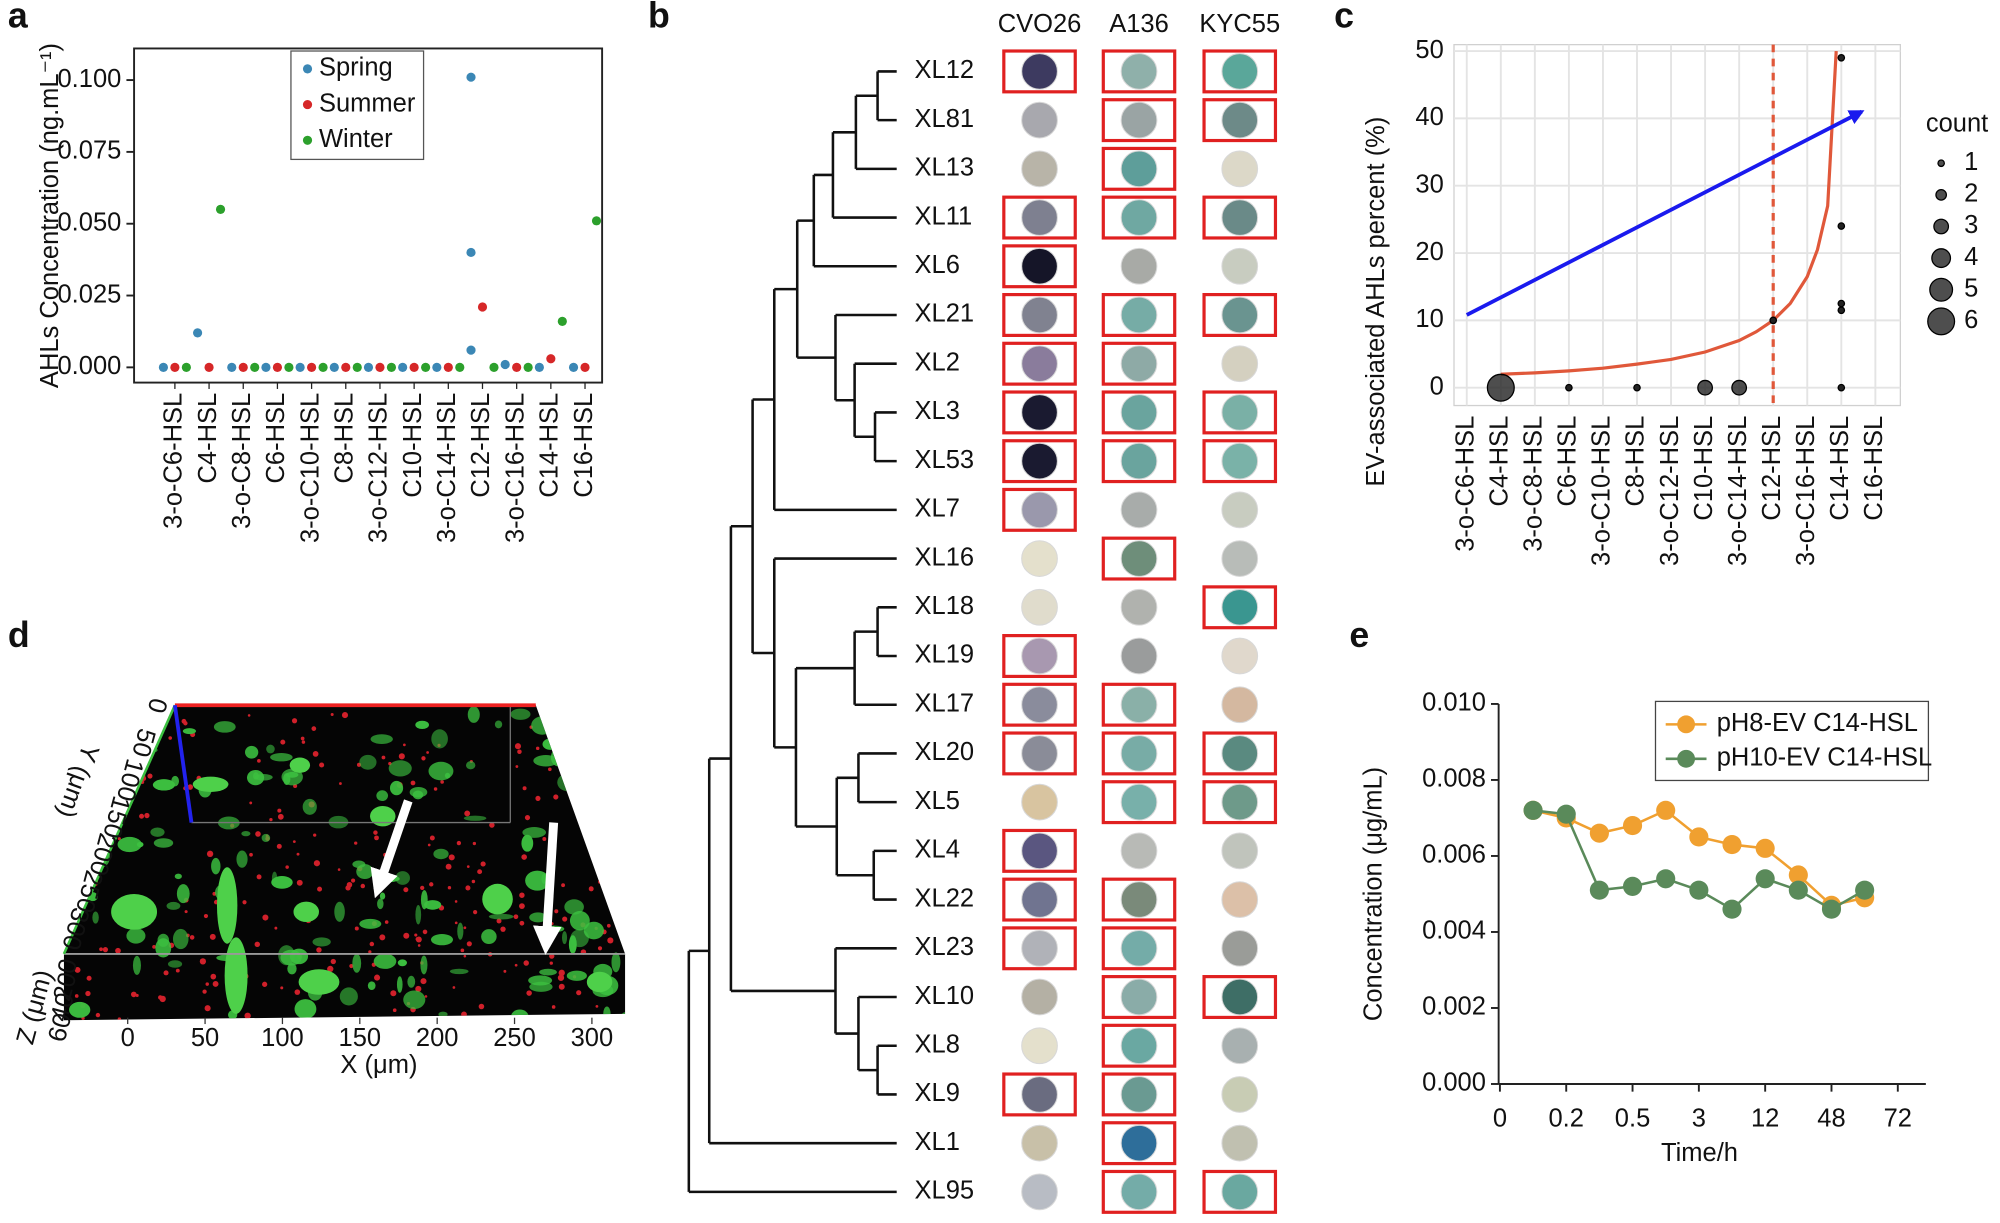 The image size is (2000, 1223). Describe the element at coordinates (1957, 124) in the screenshot. I see `size-legend-title: count` at that location.